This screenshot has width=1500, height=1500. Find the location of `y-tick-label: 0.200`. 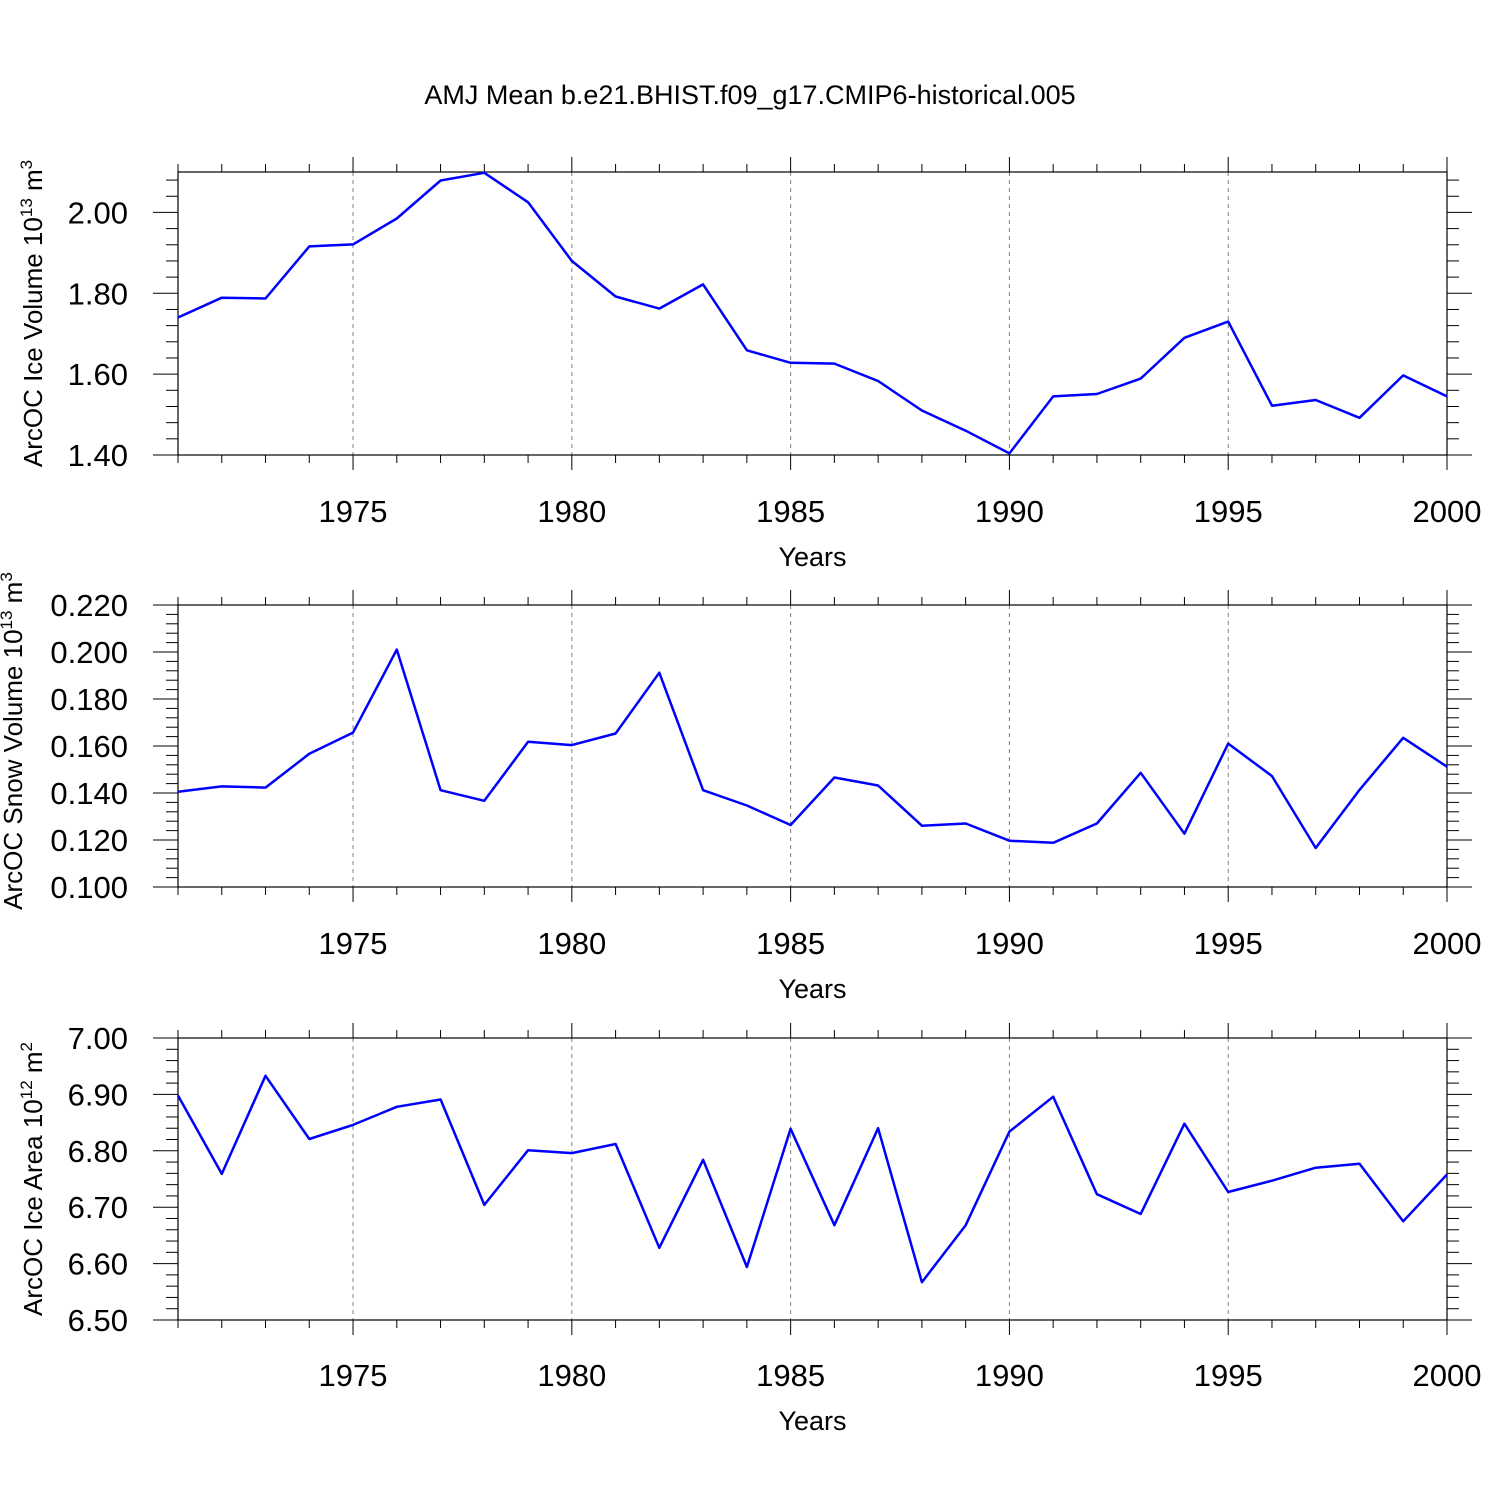

y-tick-label: 0.200 is located at coordinates (89, 652).